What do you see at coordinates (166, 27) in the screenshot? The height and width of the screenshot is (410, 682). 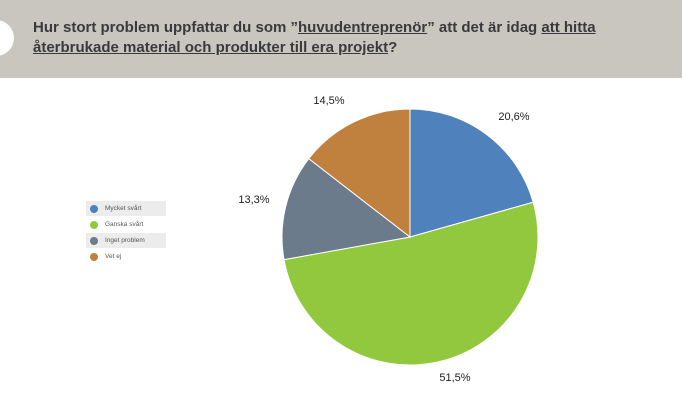 I see `title-part-1: Hur stort problem uppfattar du som ”` at bounding box center [166, 27].